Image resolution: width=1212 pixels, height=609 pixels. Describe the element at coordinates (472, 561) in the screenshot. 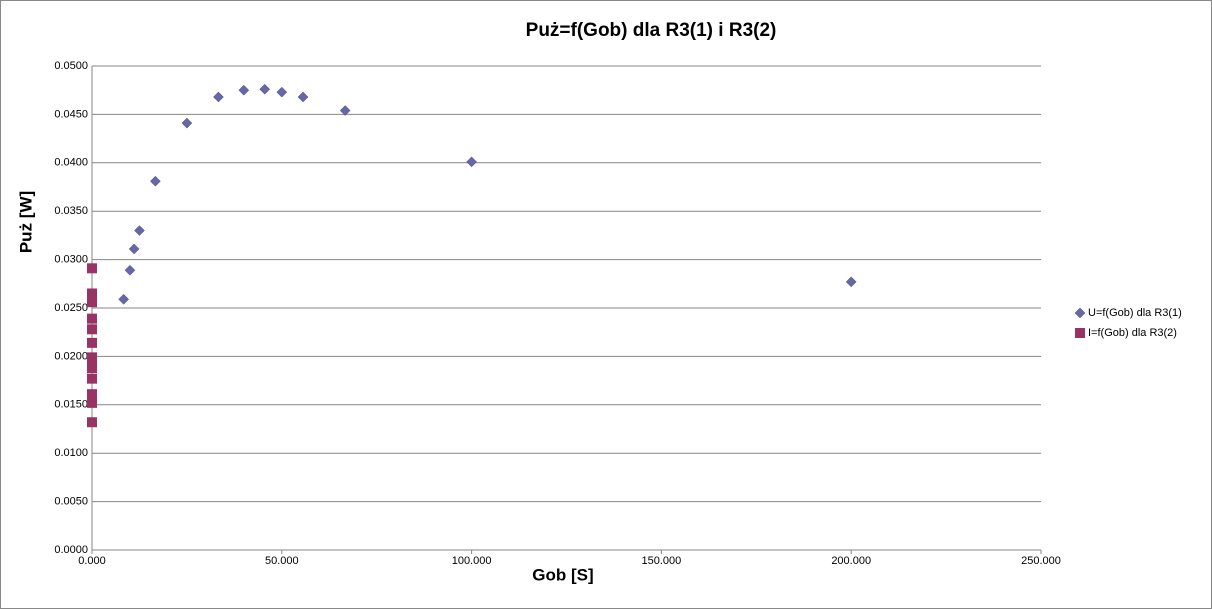

I see `x-tick-label: 100.000` at that location.